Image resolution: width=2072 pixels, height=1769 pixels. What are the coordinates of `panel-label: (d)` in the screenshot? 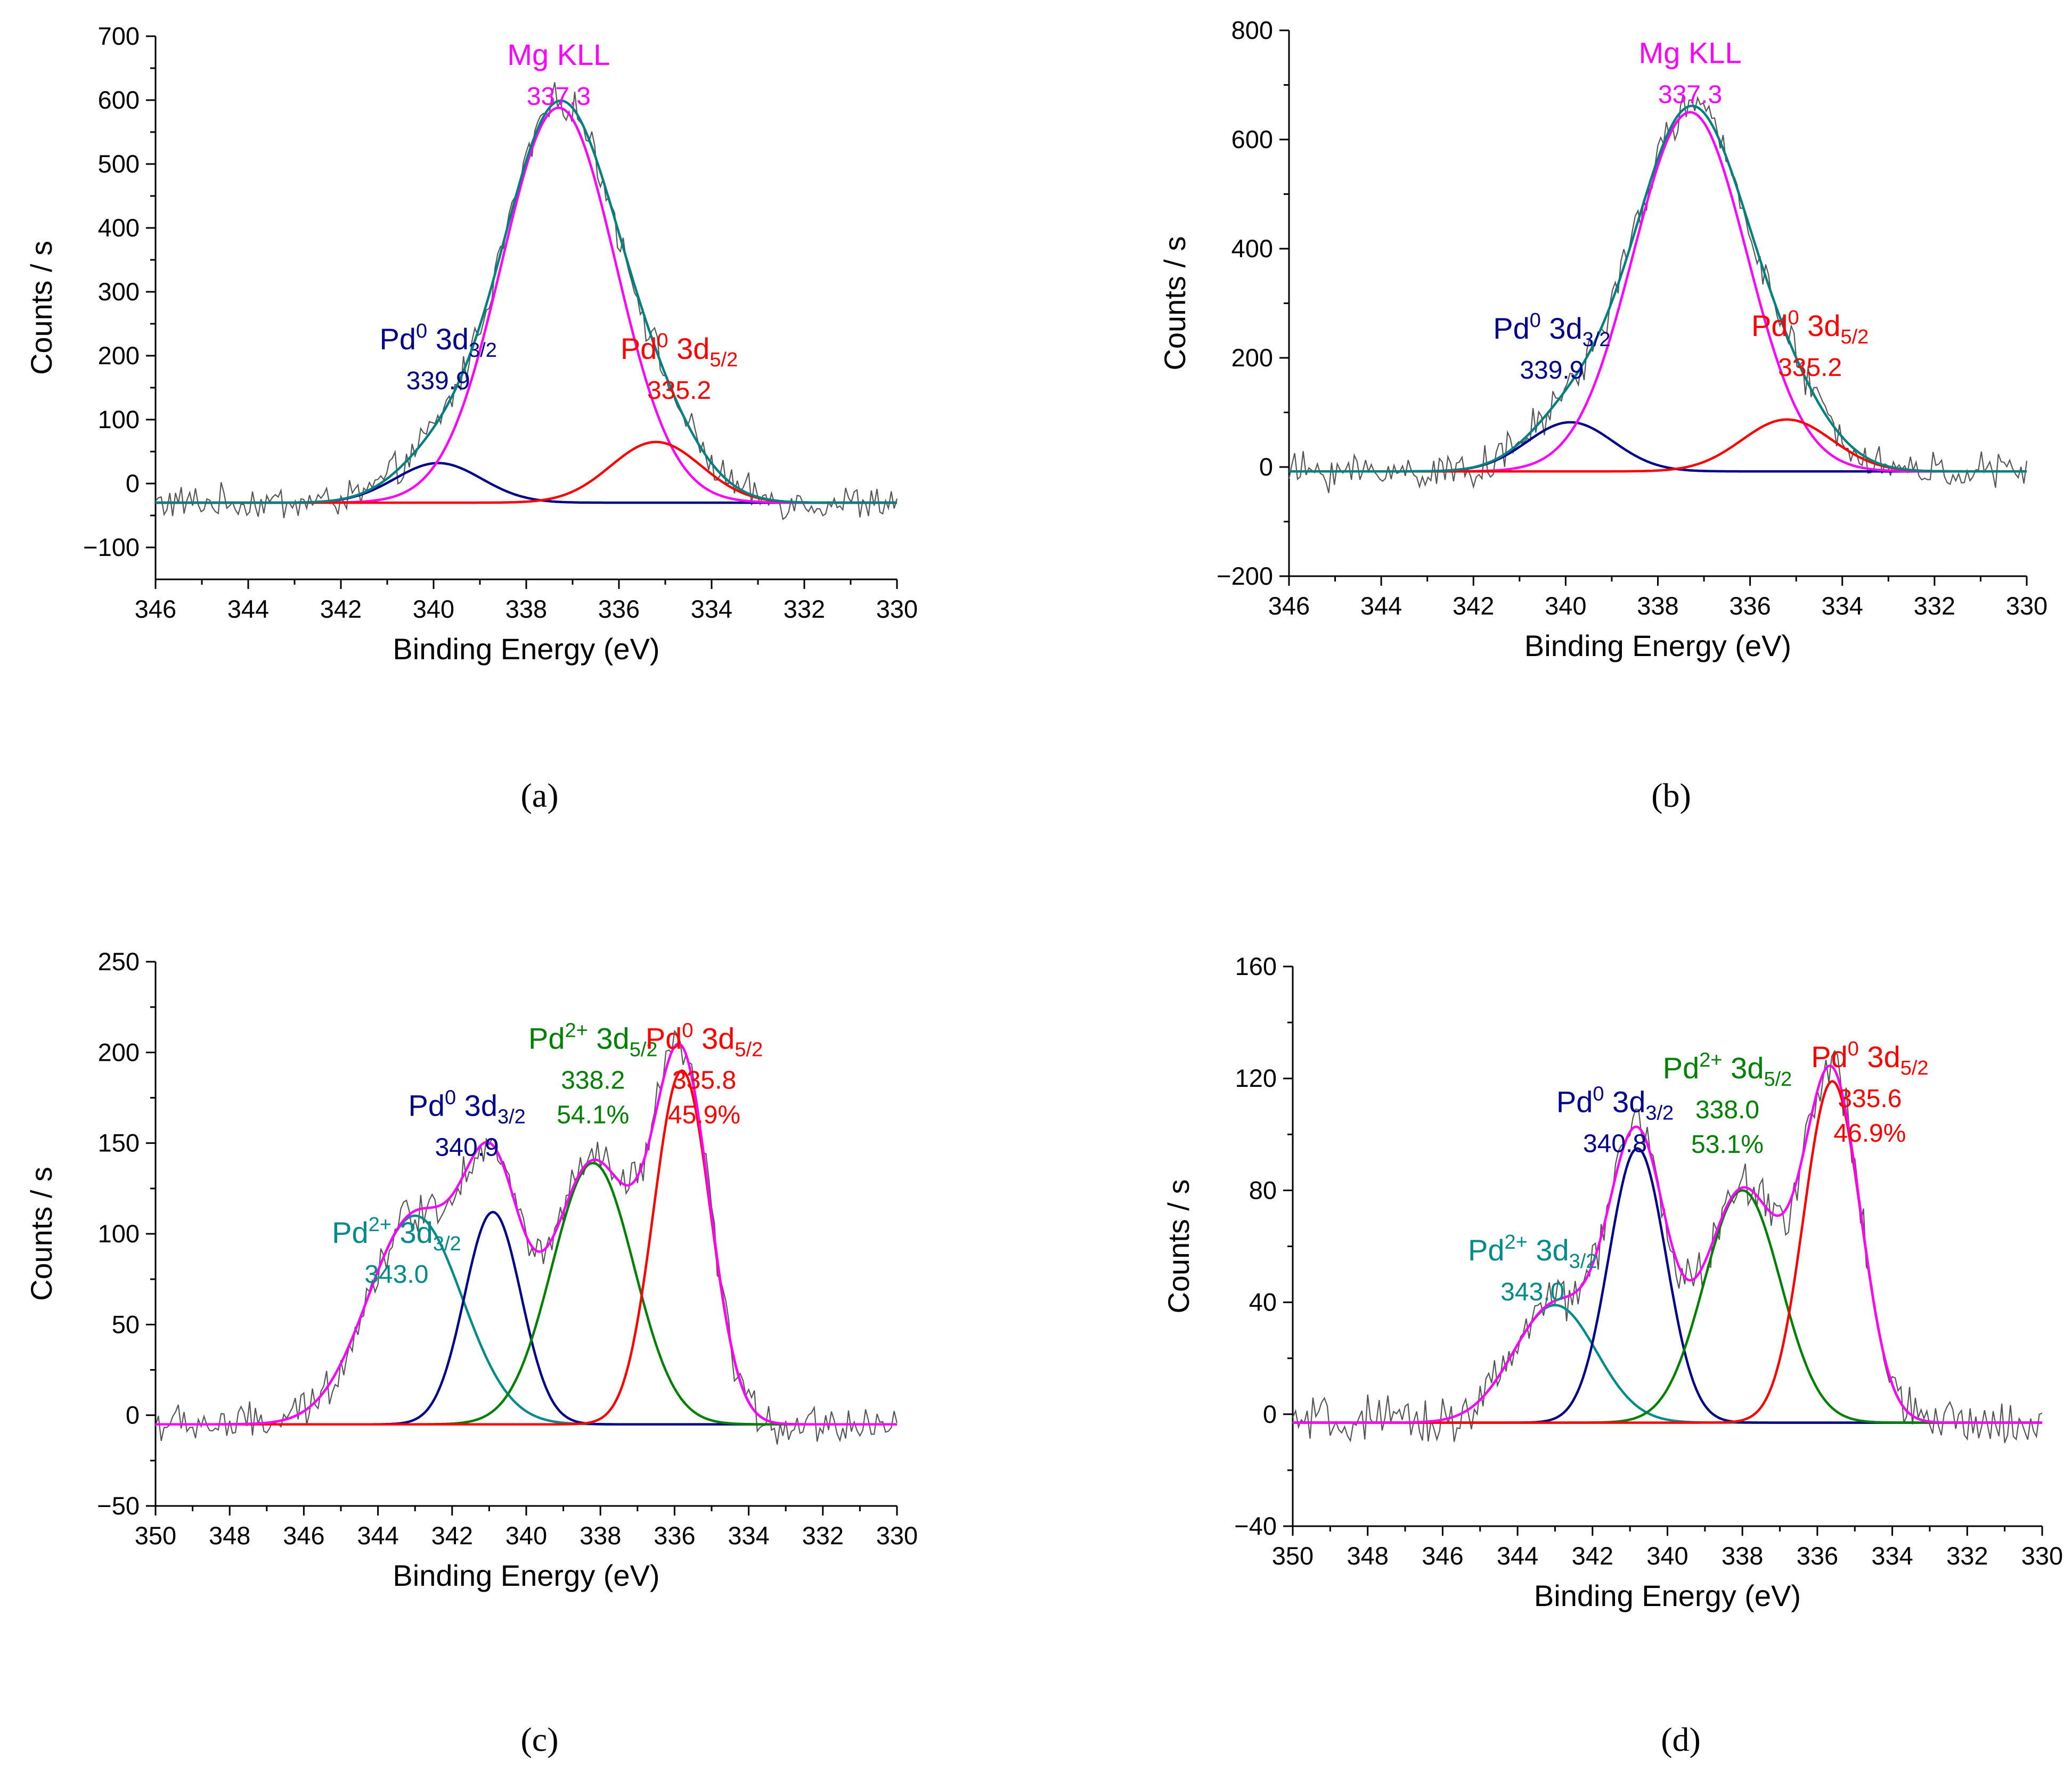 It's located at (1681, 1739).